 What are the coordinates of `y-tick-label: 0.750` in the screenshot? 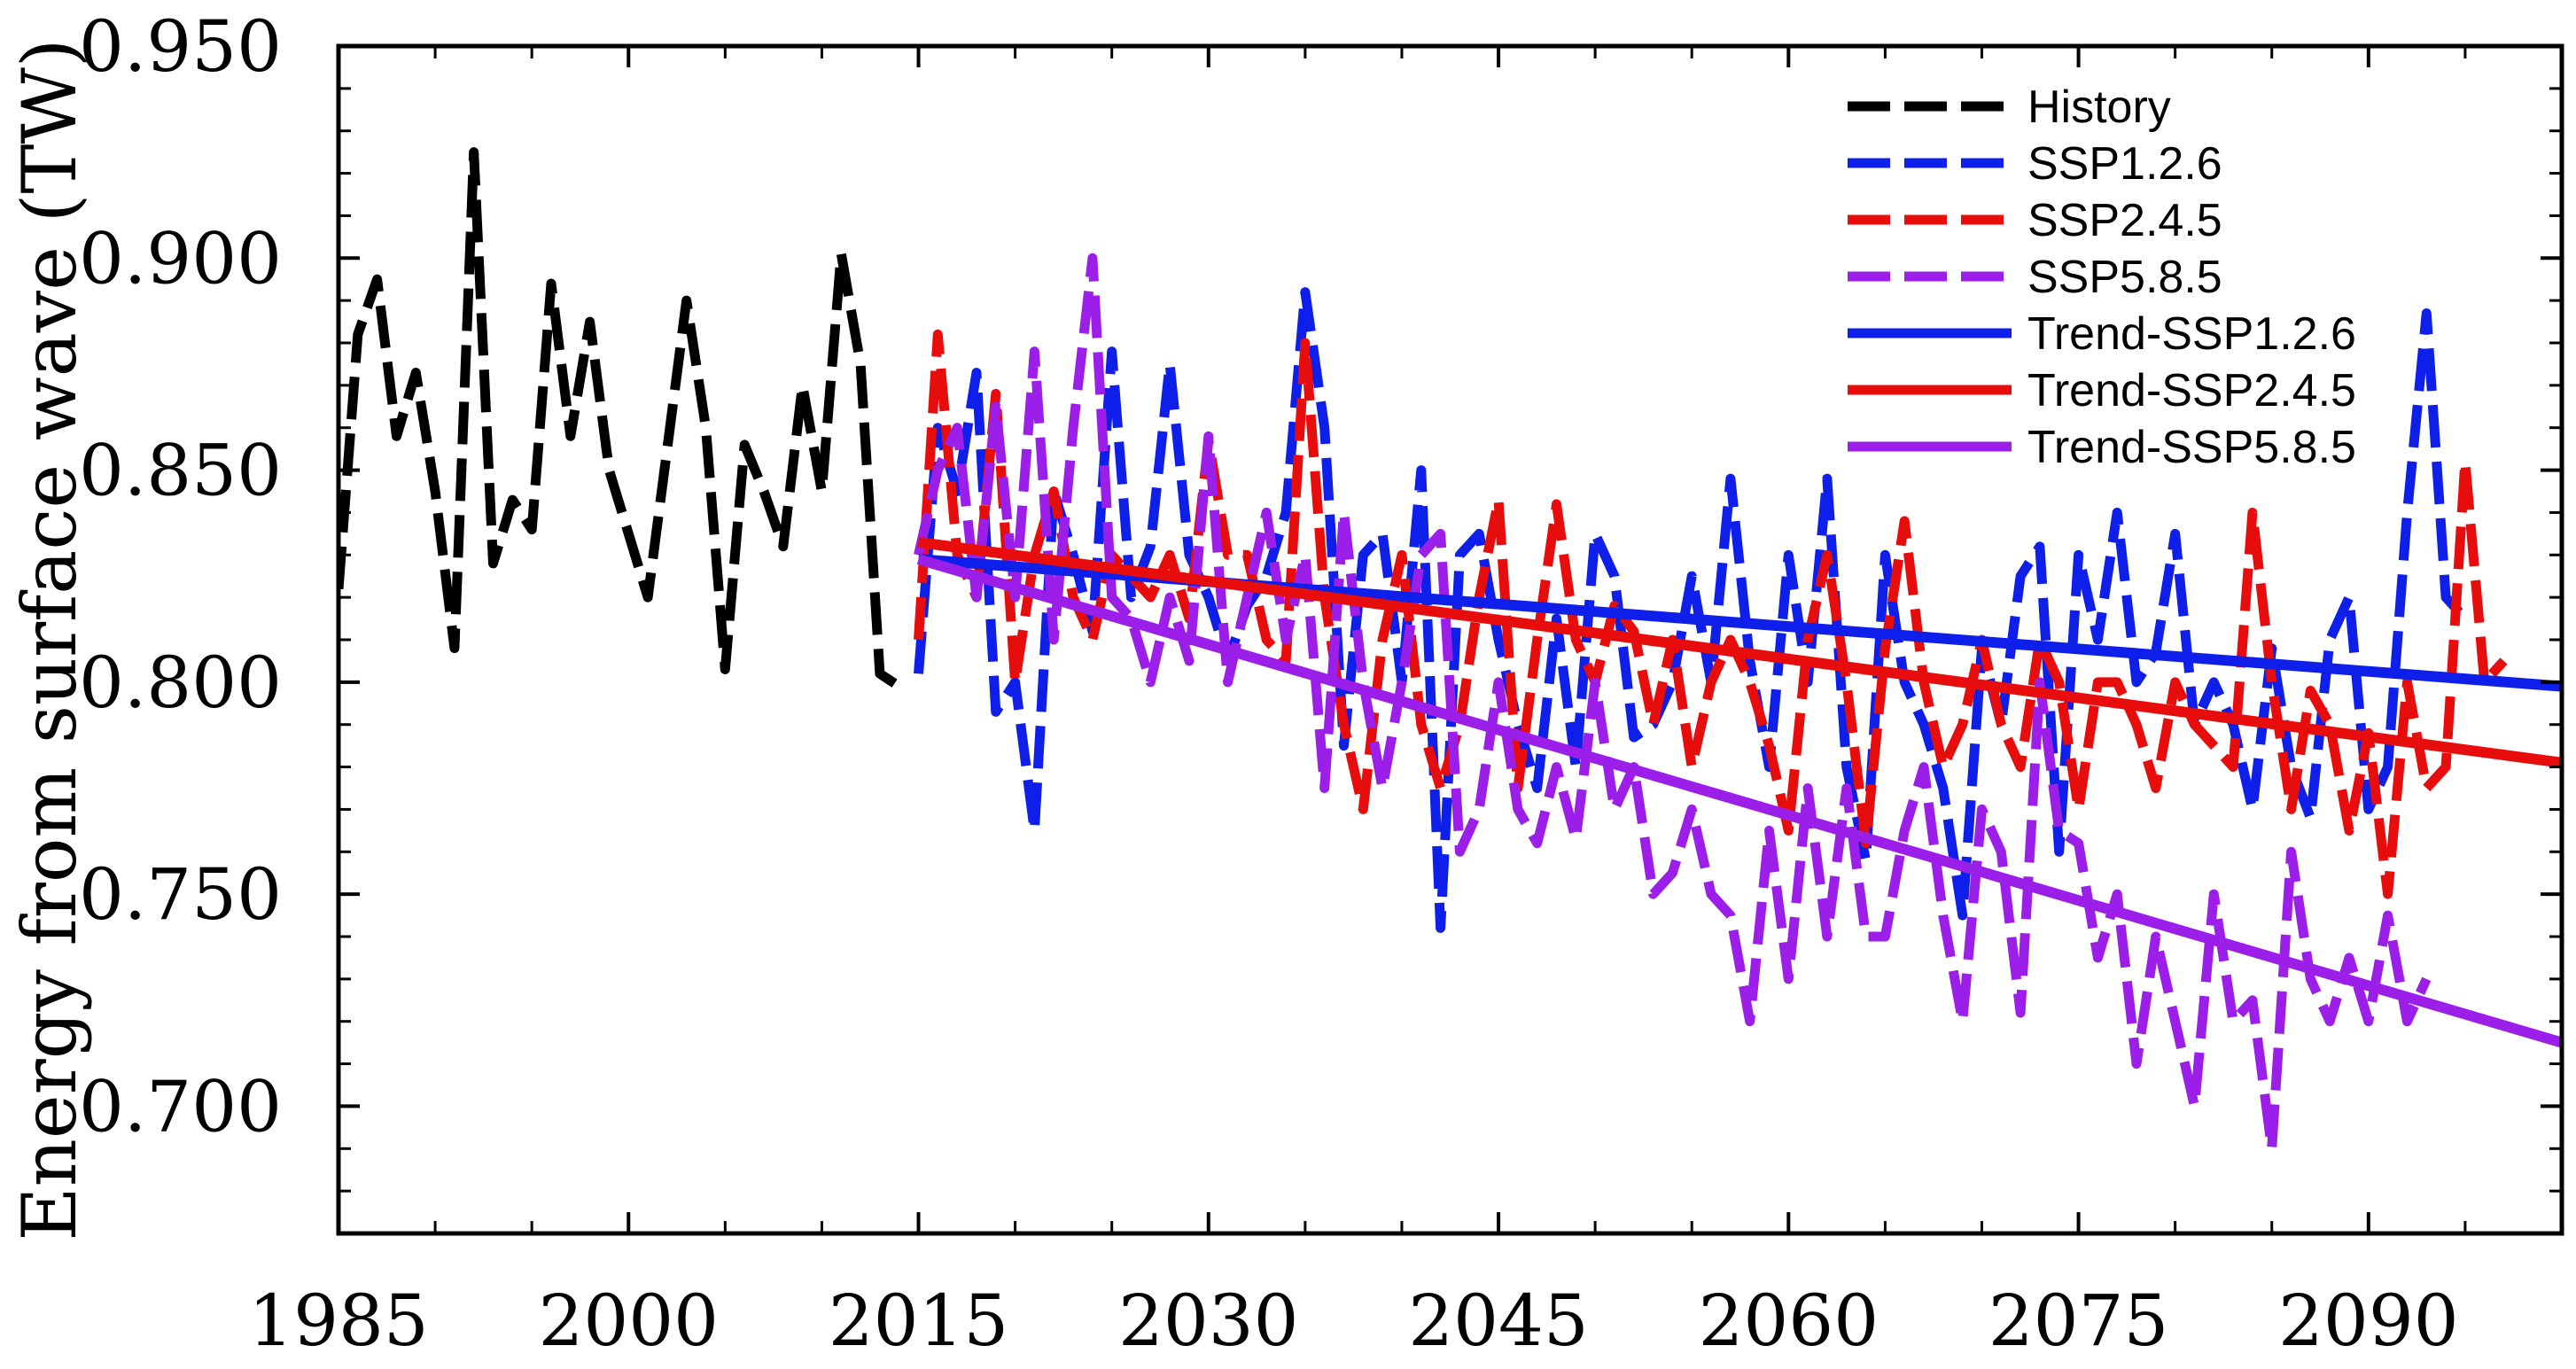 It's located at (180, 894).